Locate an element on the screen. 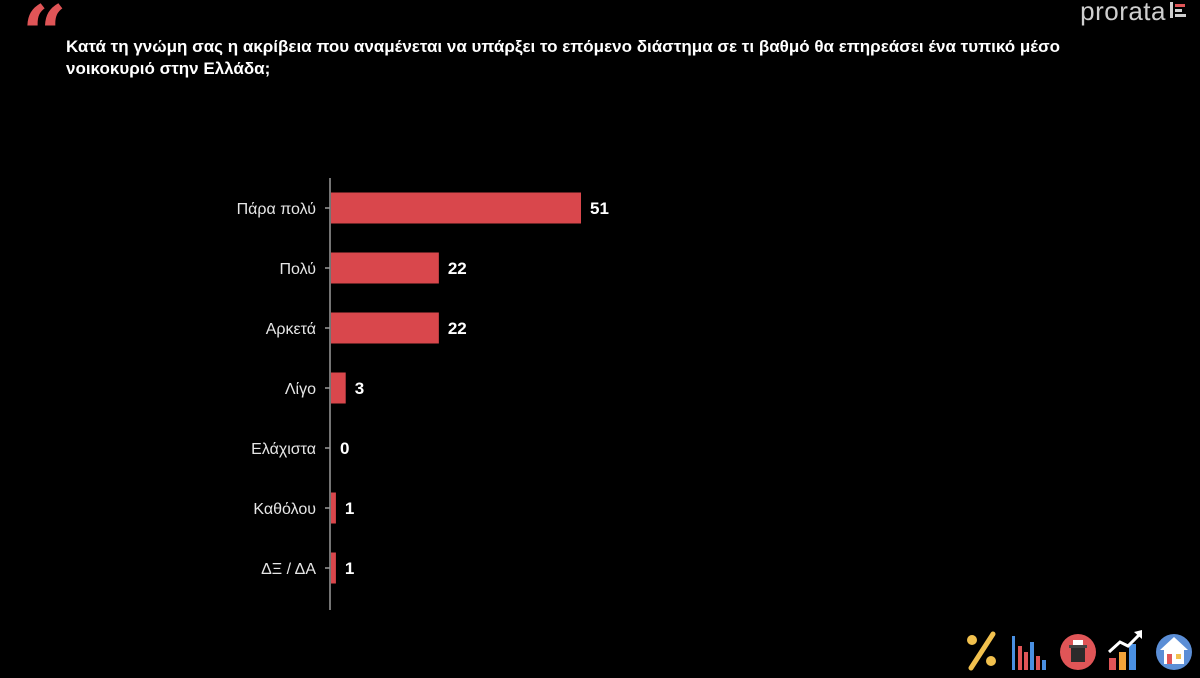  ballot-box-icon is located at coordinates (1078, 650).